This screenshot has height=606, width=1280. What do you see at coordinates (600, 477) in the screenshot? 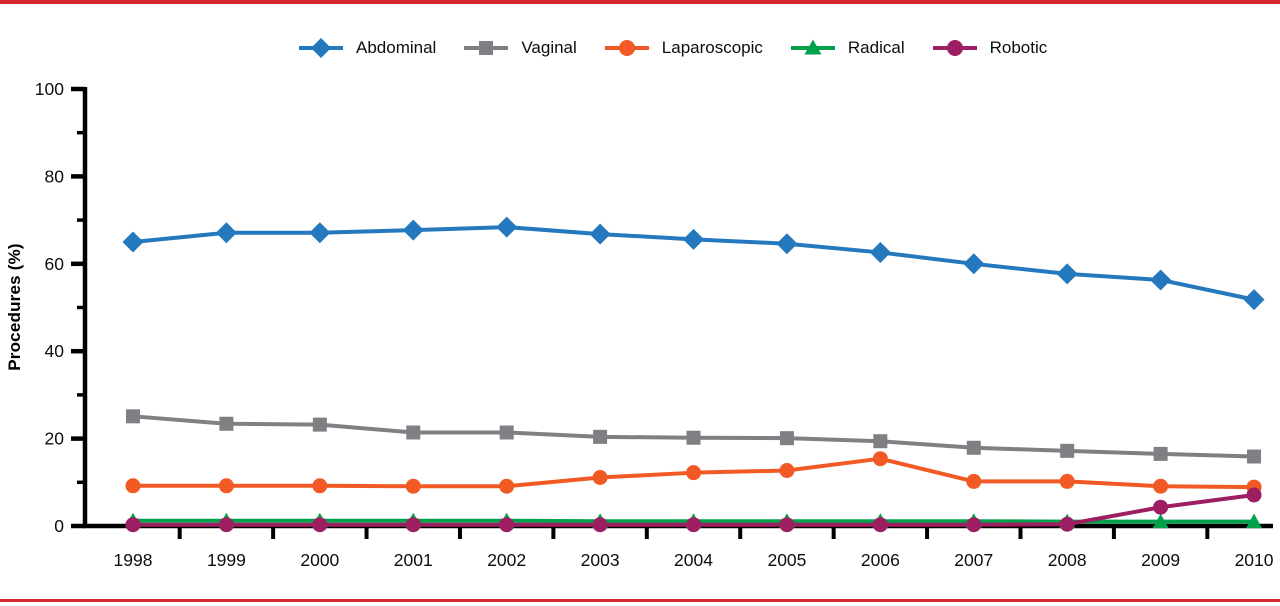
I see `point-laparoscopic-2003-marker` at bounding box center [600, 477].